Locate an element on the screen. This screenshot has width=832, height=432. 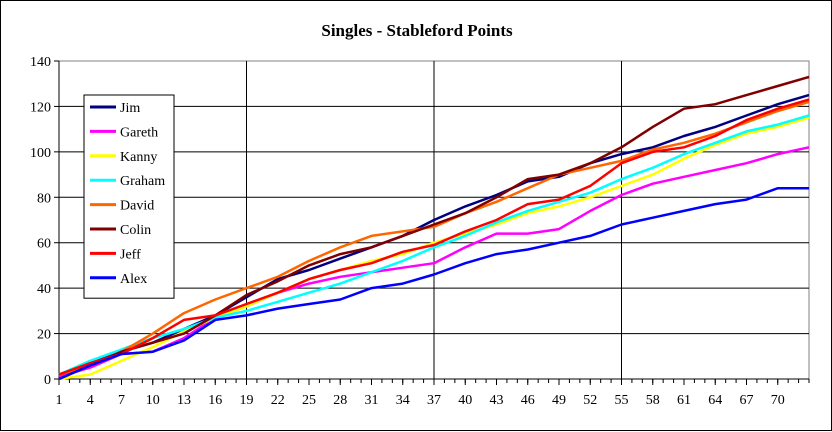
legend-label-jim: Jim is located at coordinates (130, 108).